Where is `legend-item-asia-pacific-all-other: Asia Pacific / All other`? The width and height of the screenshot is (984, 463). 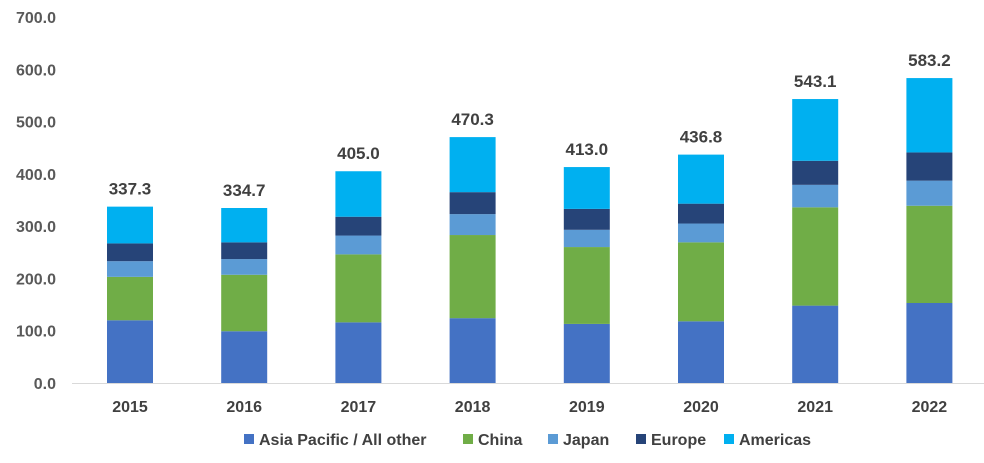
legend-item-asia-pacific-all-other: Asia Pacific / All other is located at coordinates (335, 440).